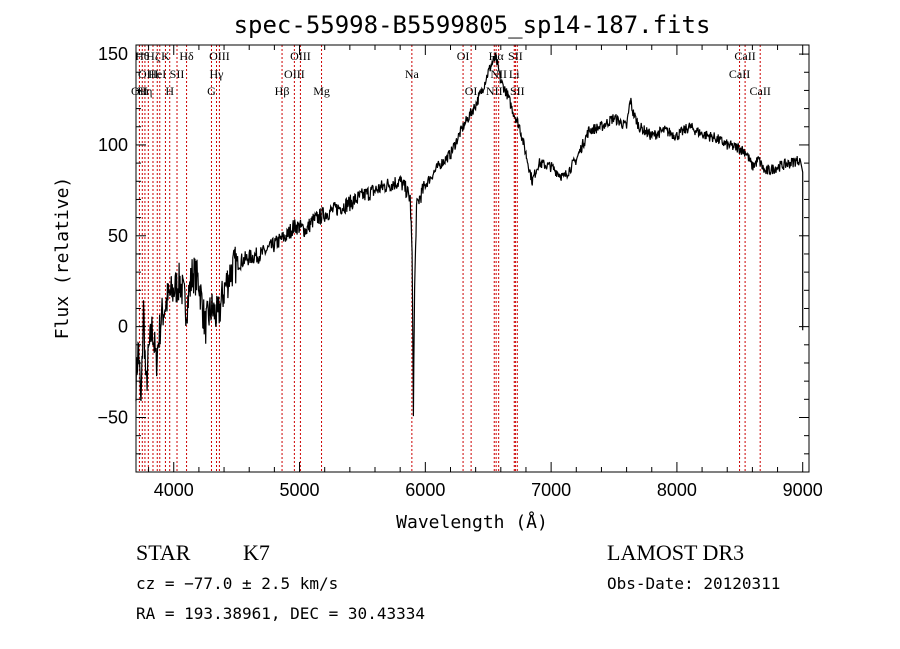 This screenshot has height=649, width=900. Describe the element at coordinates (113, 54) in the screenshot. I see `y-tick-label: 150` at that location.